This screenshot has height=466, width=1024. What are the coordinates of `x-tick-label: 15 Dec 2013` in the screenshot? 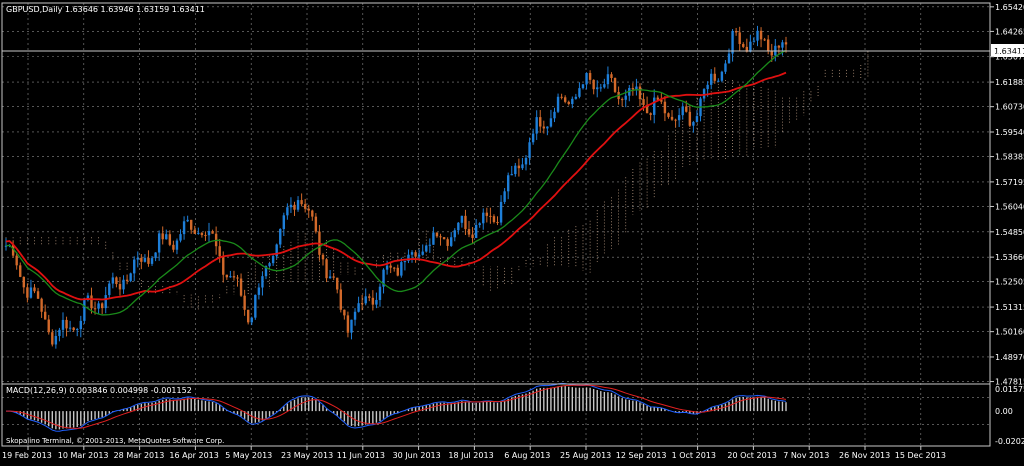 It's located at (920, 455).